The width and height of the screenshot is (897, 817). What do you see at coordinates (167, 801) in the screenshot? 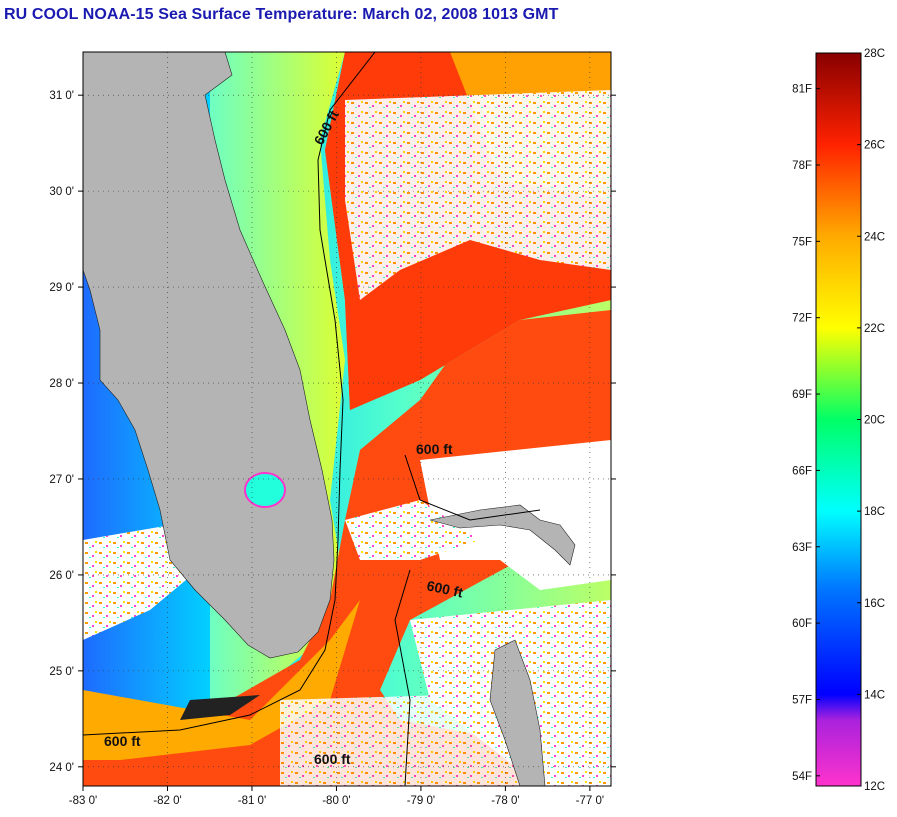
I see `lon-tick-label: -82 0'` at bounding box center [167, 801].